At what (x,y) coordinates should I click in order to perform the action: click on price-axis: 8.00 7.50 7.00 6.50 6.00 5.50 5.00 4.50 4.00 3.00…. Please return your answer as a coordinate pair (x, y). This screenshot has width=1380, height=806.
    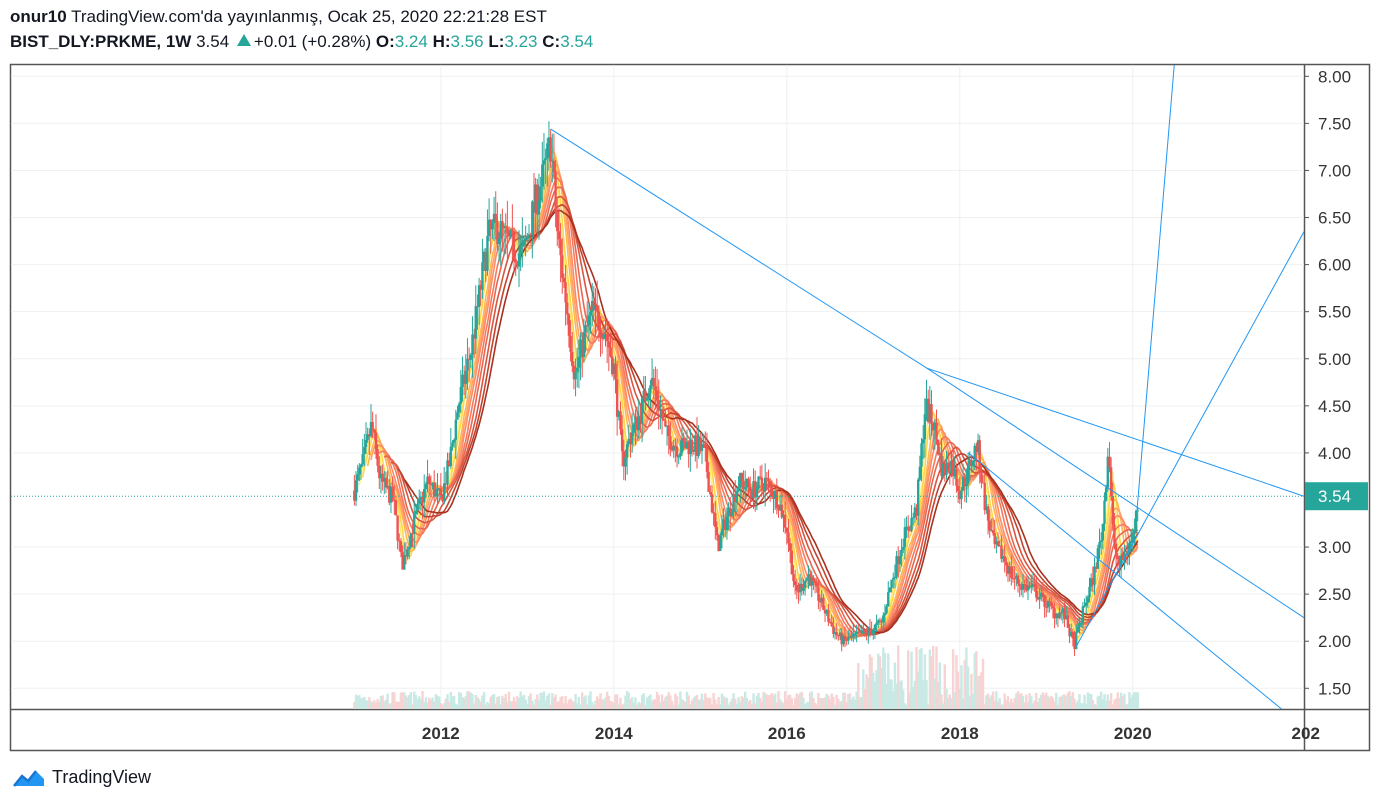
    Looking at the image, I should click on (1327, 382).